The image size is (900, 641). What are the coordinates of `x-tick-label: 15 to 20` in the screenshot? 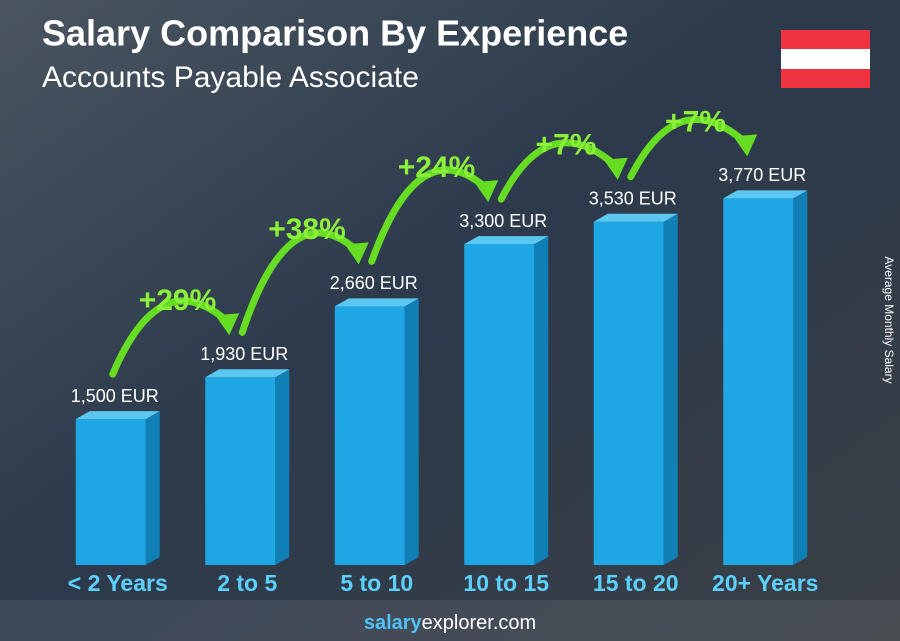 It's located at (636, 583).